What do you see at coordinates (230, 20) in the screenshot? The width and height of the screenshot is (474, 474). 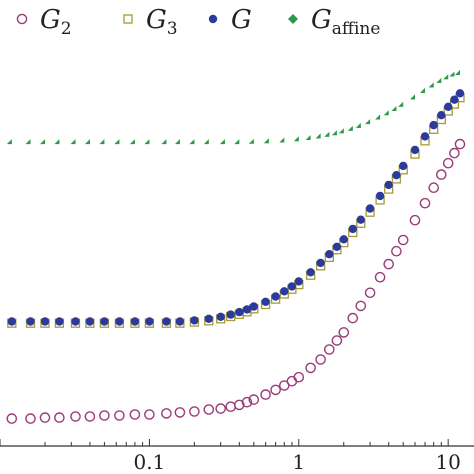 I see `legend-item: G` at bounding box center [230, 20].